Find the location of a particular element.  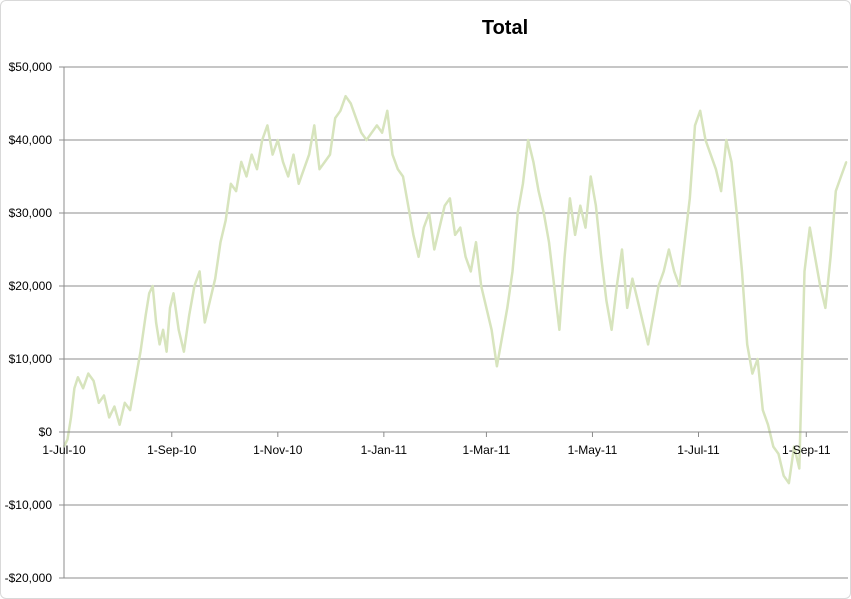

y-tick-label: -$20,000 is located at coordinates (29, 578).